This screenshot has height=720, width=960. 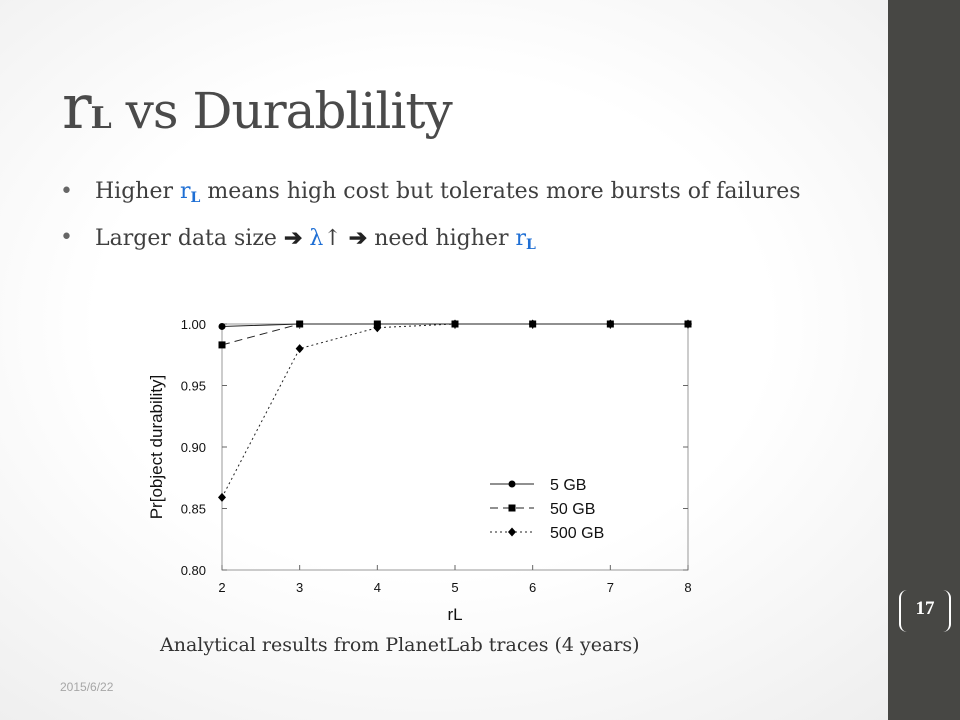 I want to click on x-tick-label: 5, so click(x=454, y=587).